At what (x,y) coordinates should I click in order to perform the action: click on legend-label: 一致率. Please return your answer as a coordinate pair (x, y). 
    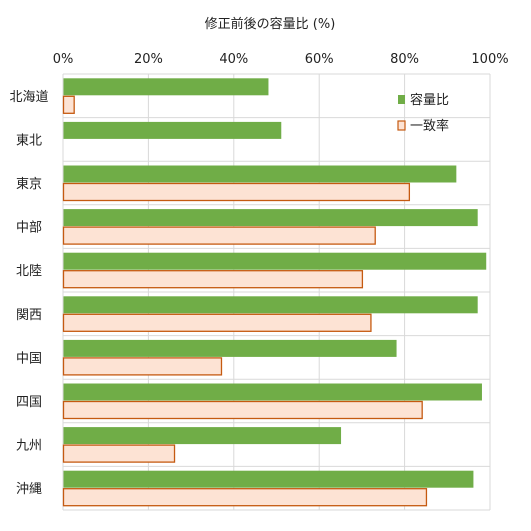
    Looking at the image, I should click on (429, 126).